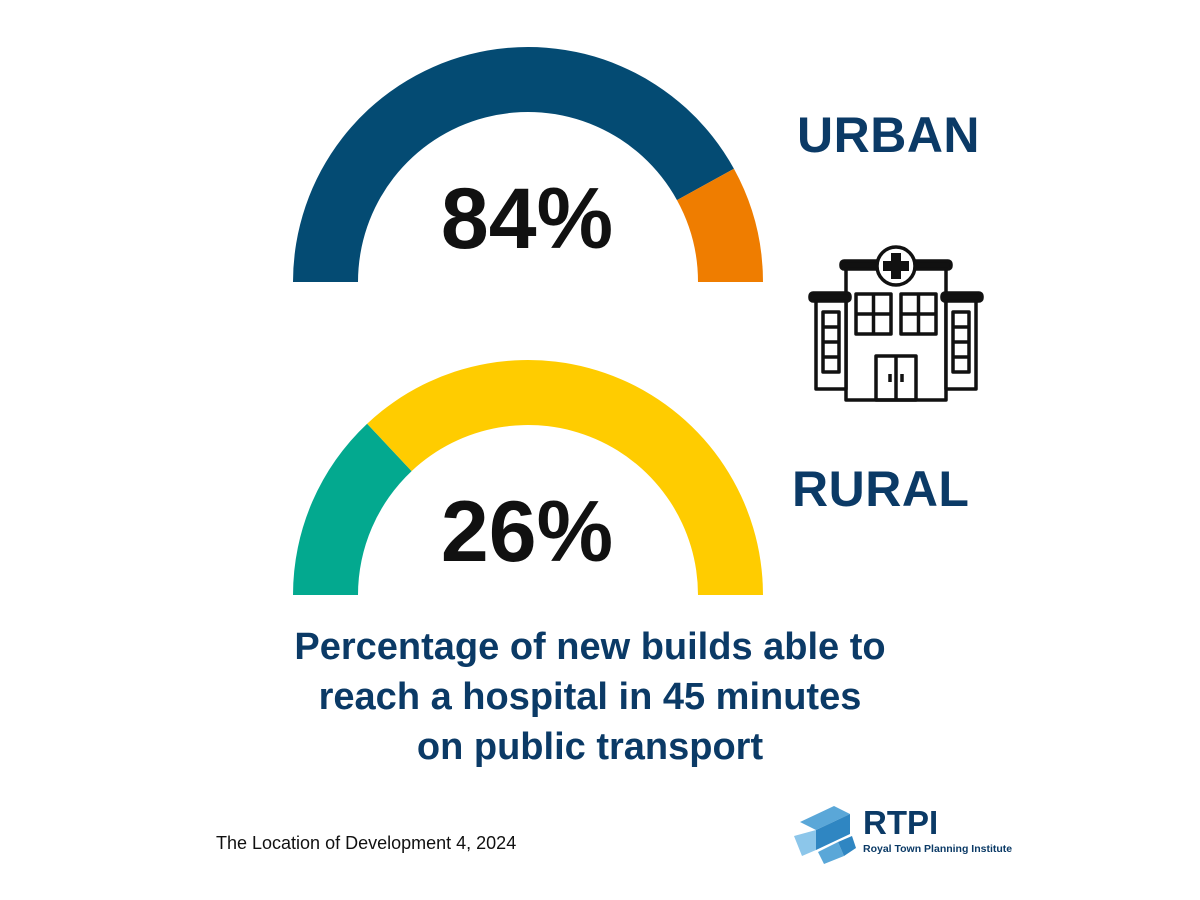 Image resolution: width=1200 pixels, height=900 pixels. What do you see at coordinates (896, 323) in the screenshot?
I see `hospital-icon` at bounding box center [896, 323].